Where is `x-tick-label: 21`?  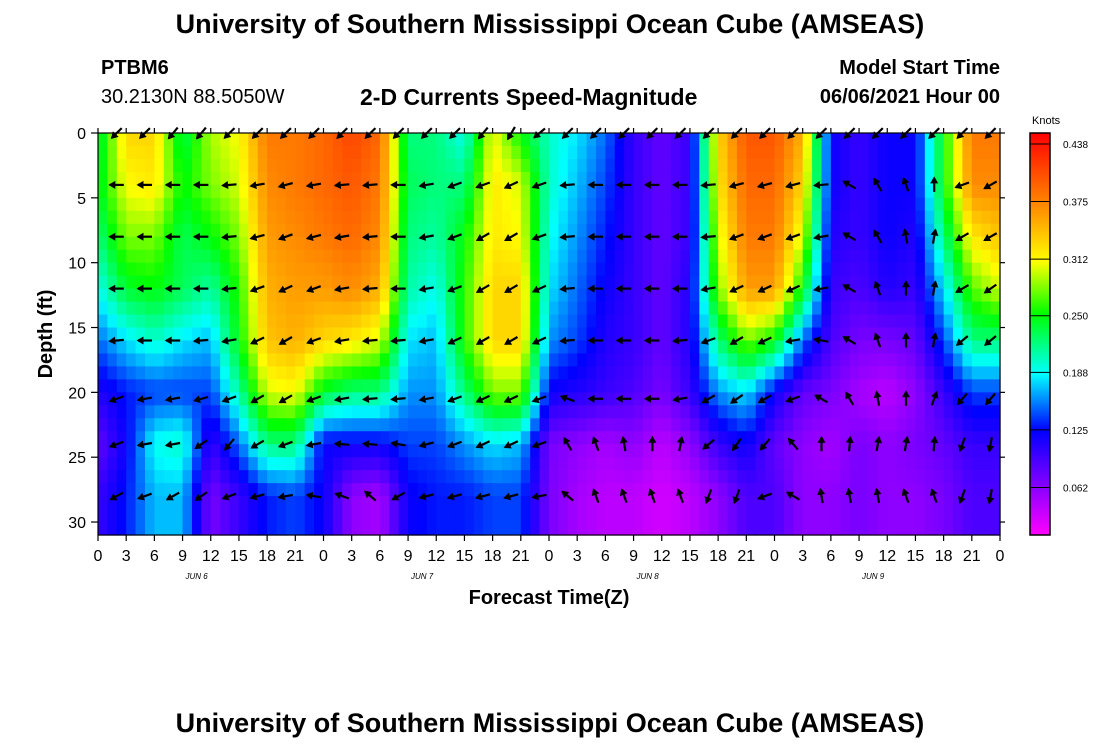
x-tick-label: 21 is located at coordinates (521, 556).